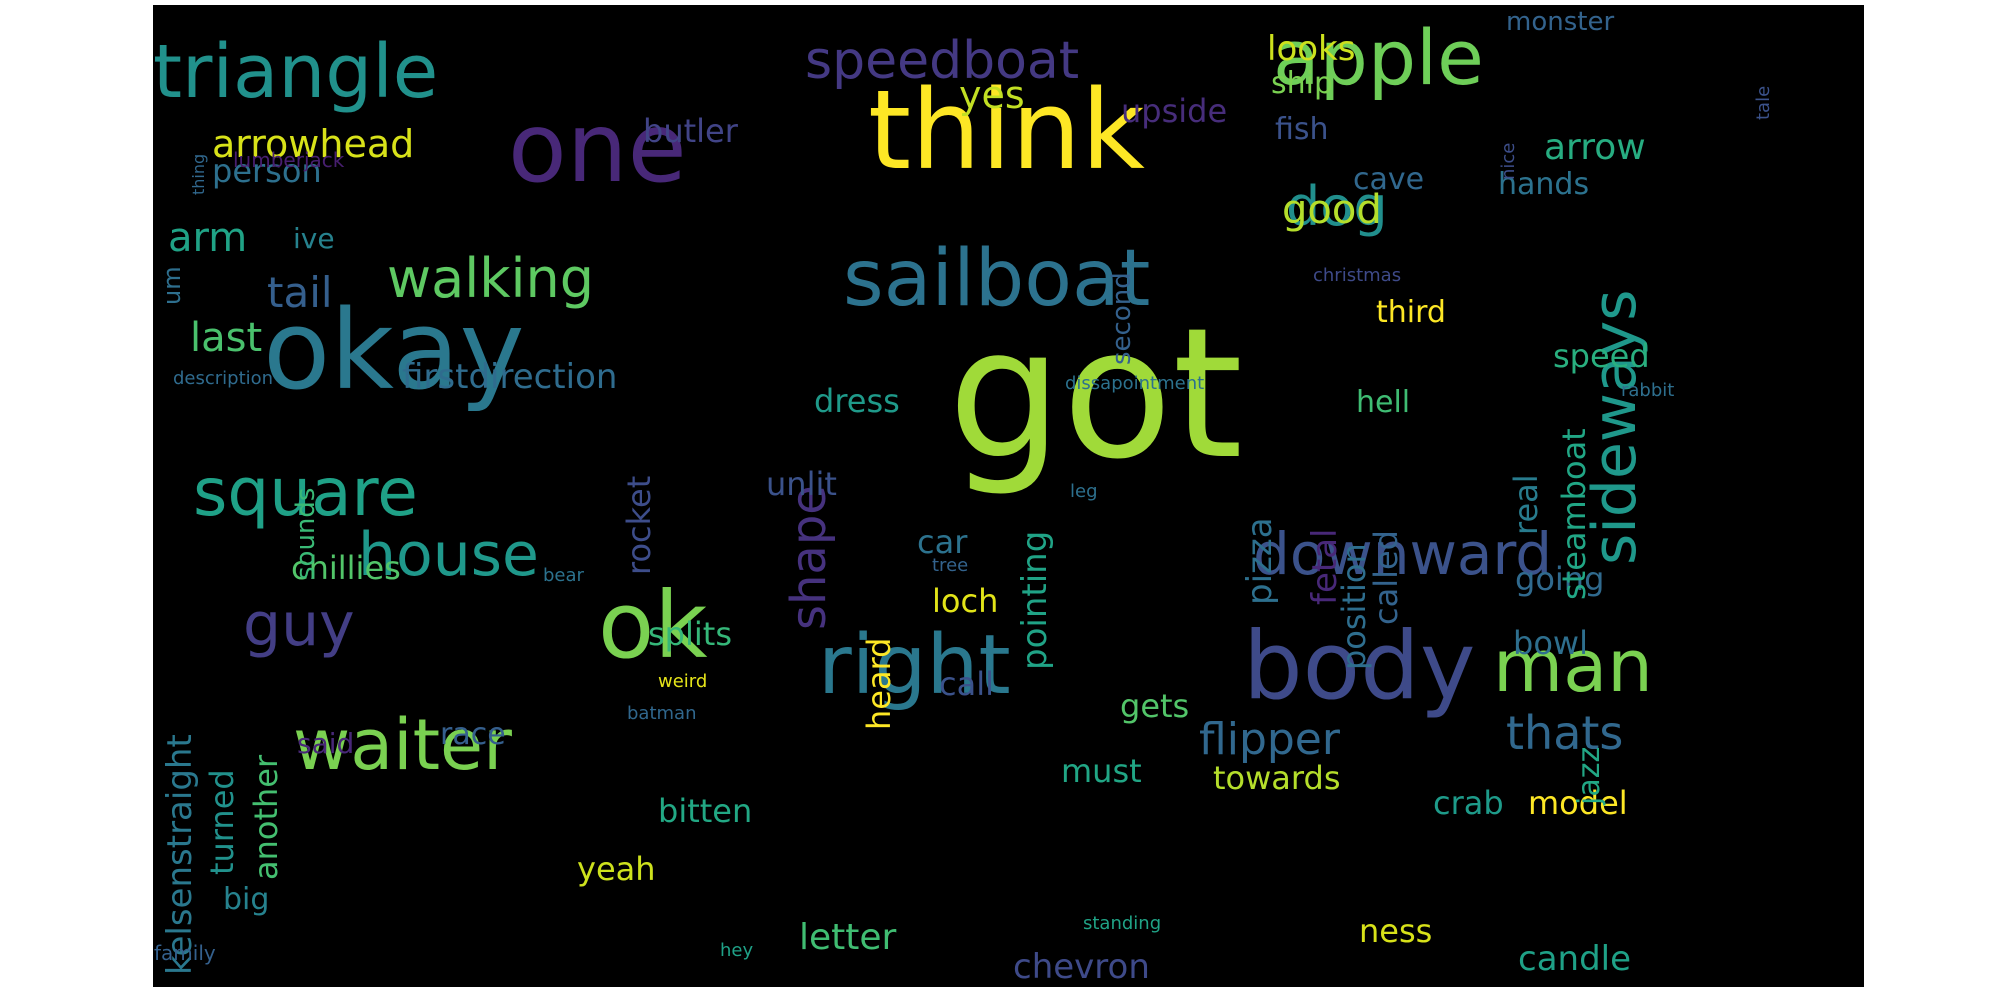  Describe the element at coordinates (1648, 390) in the screenshot. I see `word-rabbit: rabbit` at that location.